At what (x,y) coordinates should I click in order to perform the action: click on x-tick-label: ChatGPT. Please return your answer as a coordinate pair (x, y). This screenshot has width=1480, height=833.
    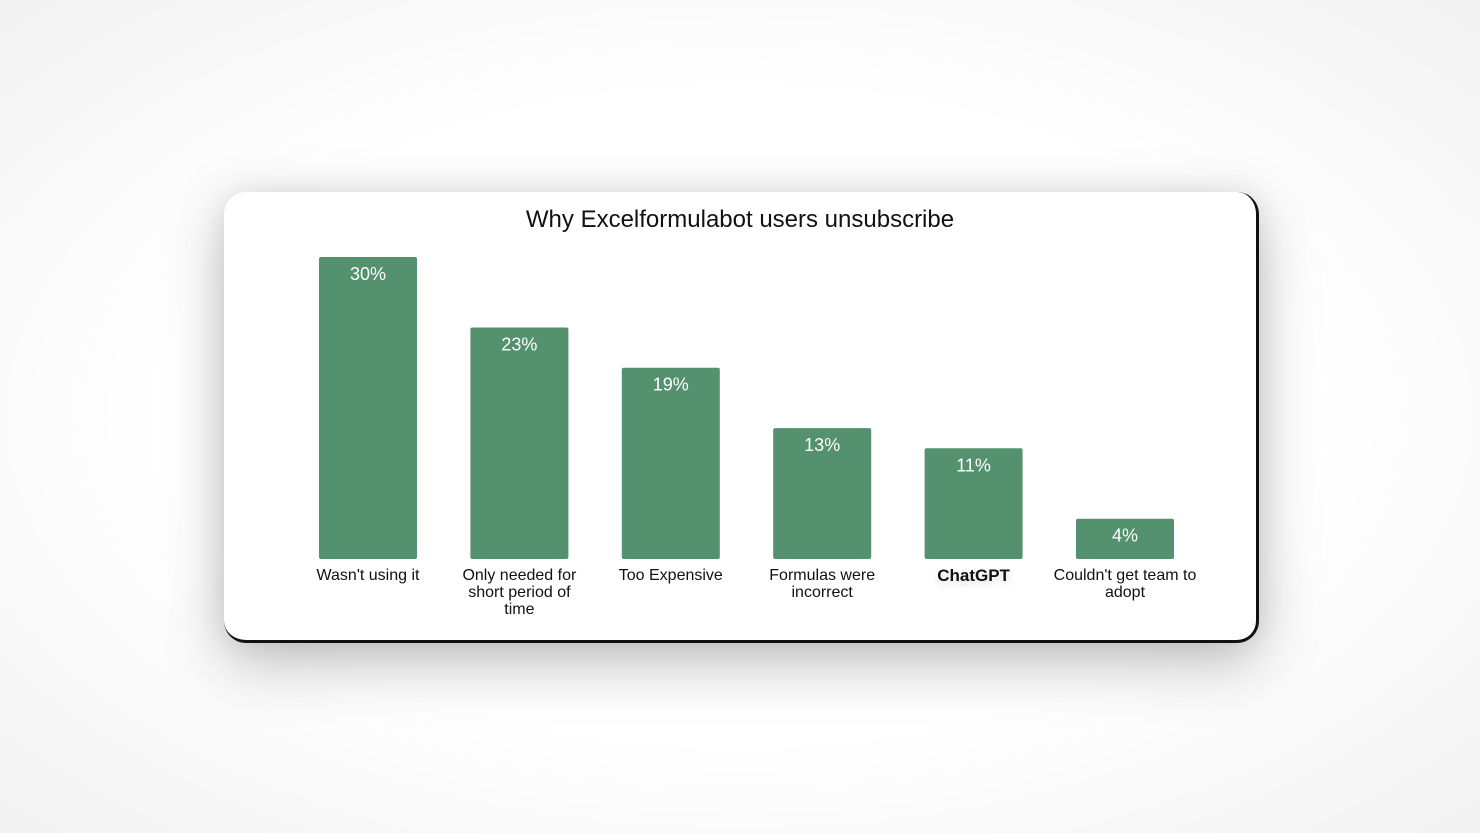
    Looking at the image, I should click on (973, 575).